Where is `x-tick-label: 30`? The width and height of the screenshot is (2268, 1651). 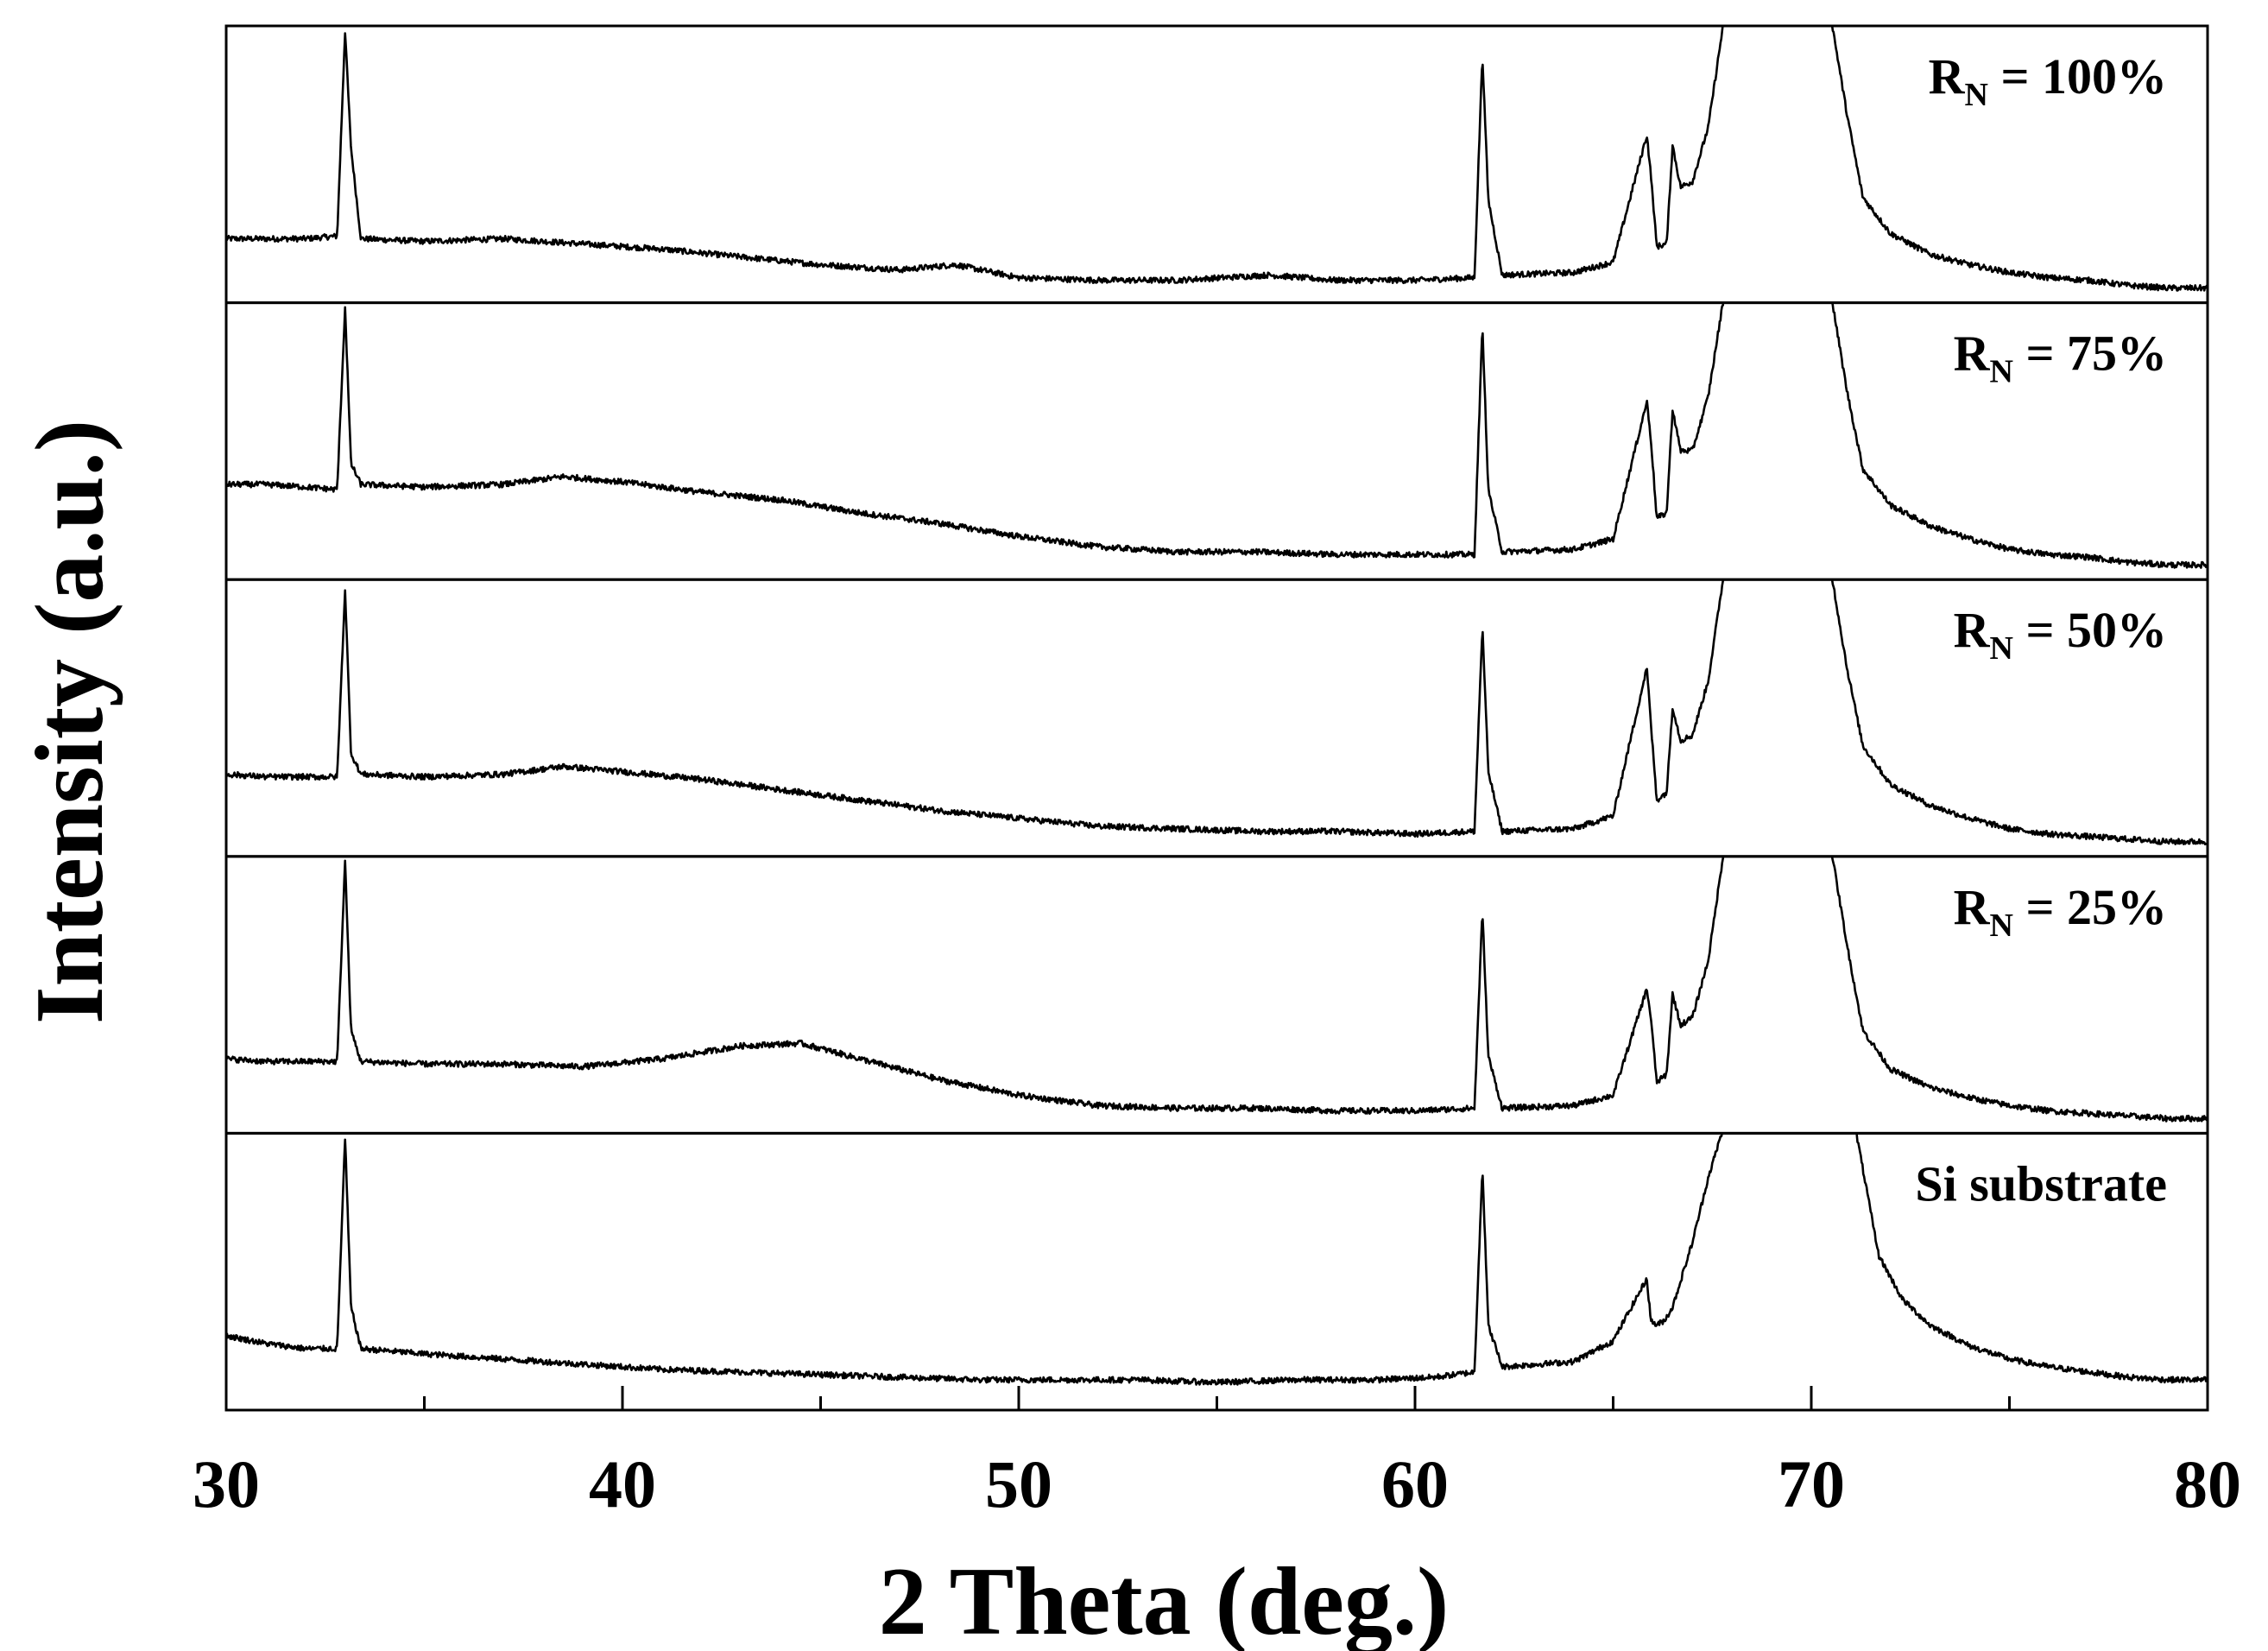
x-tick-label: 30 is located at coordinates (226, 1483).